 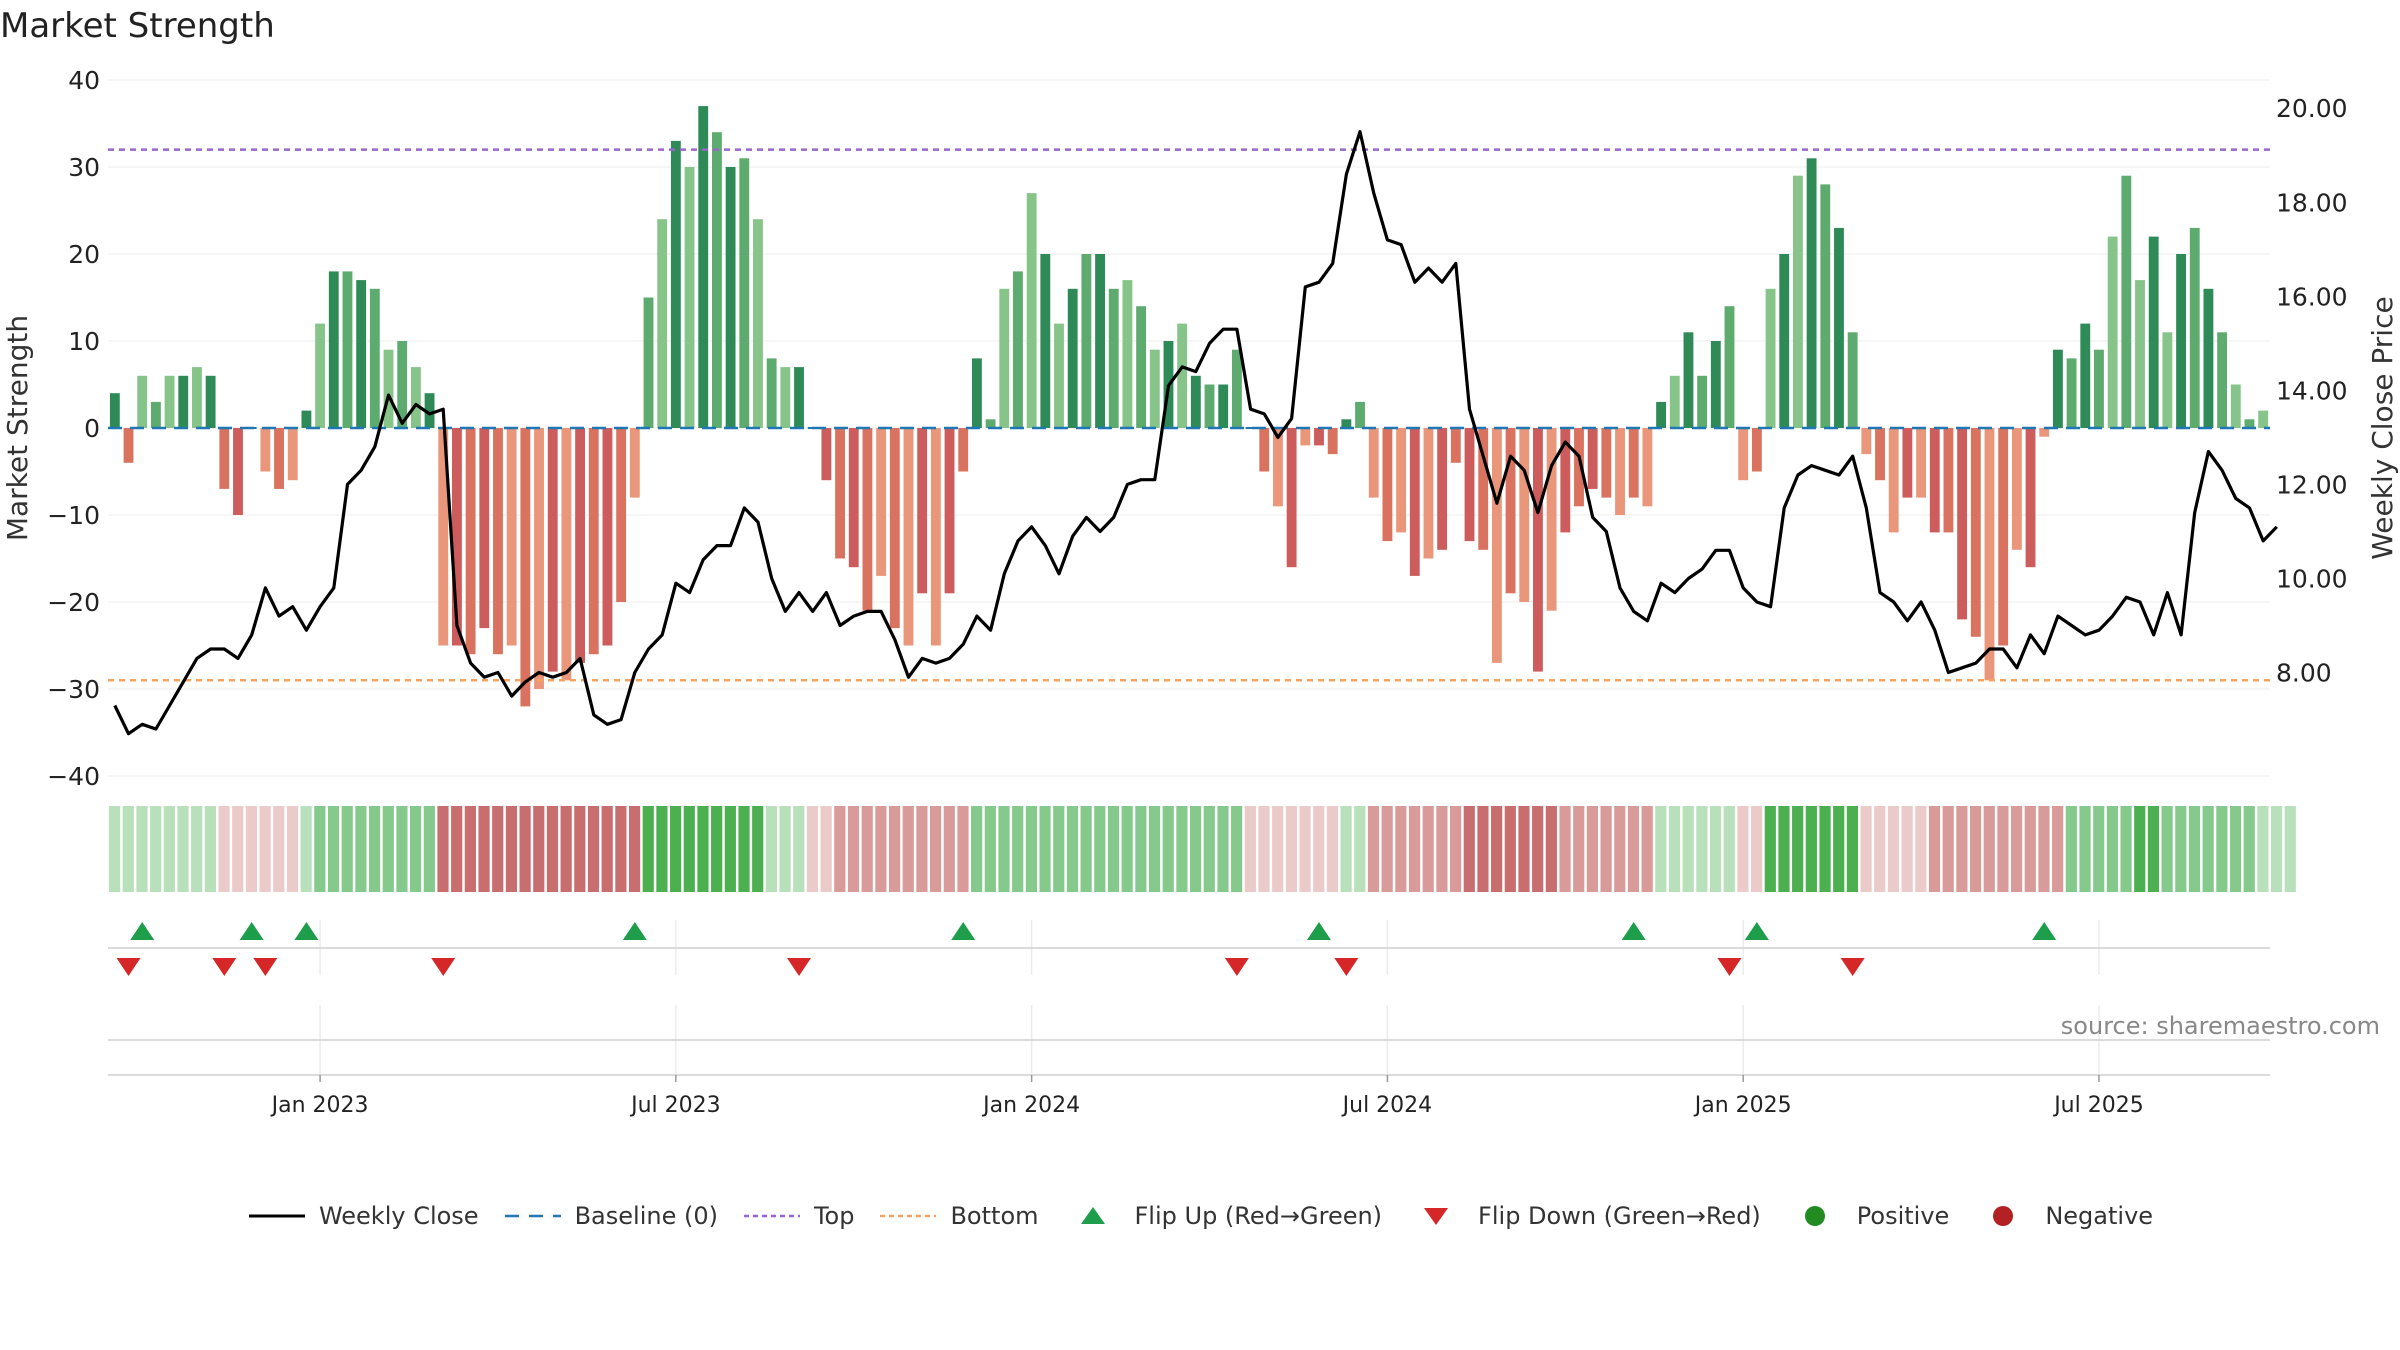 I want to click on legend-label: Positive, so click(x=1903, y=1216).